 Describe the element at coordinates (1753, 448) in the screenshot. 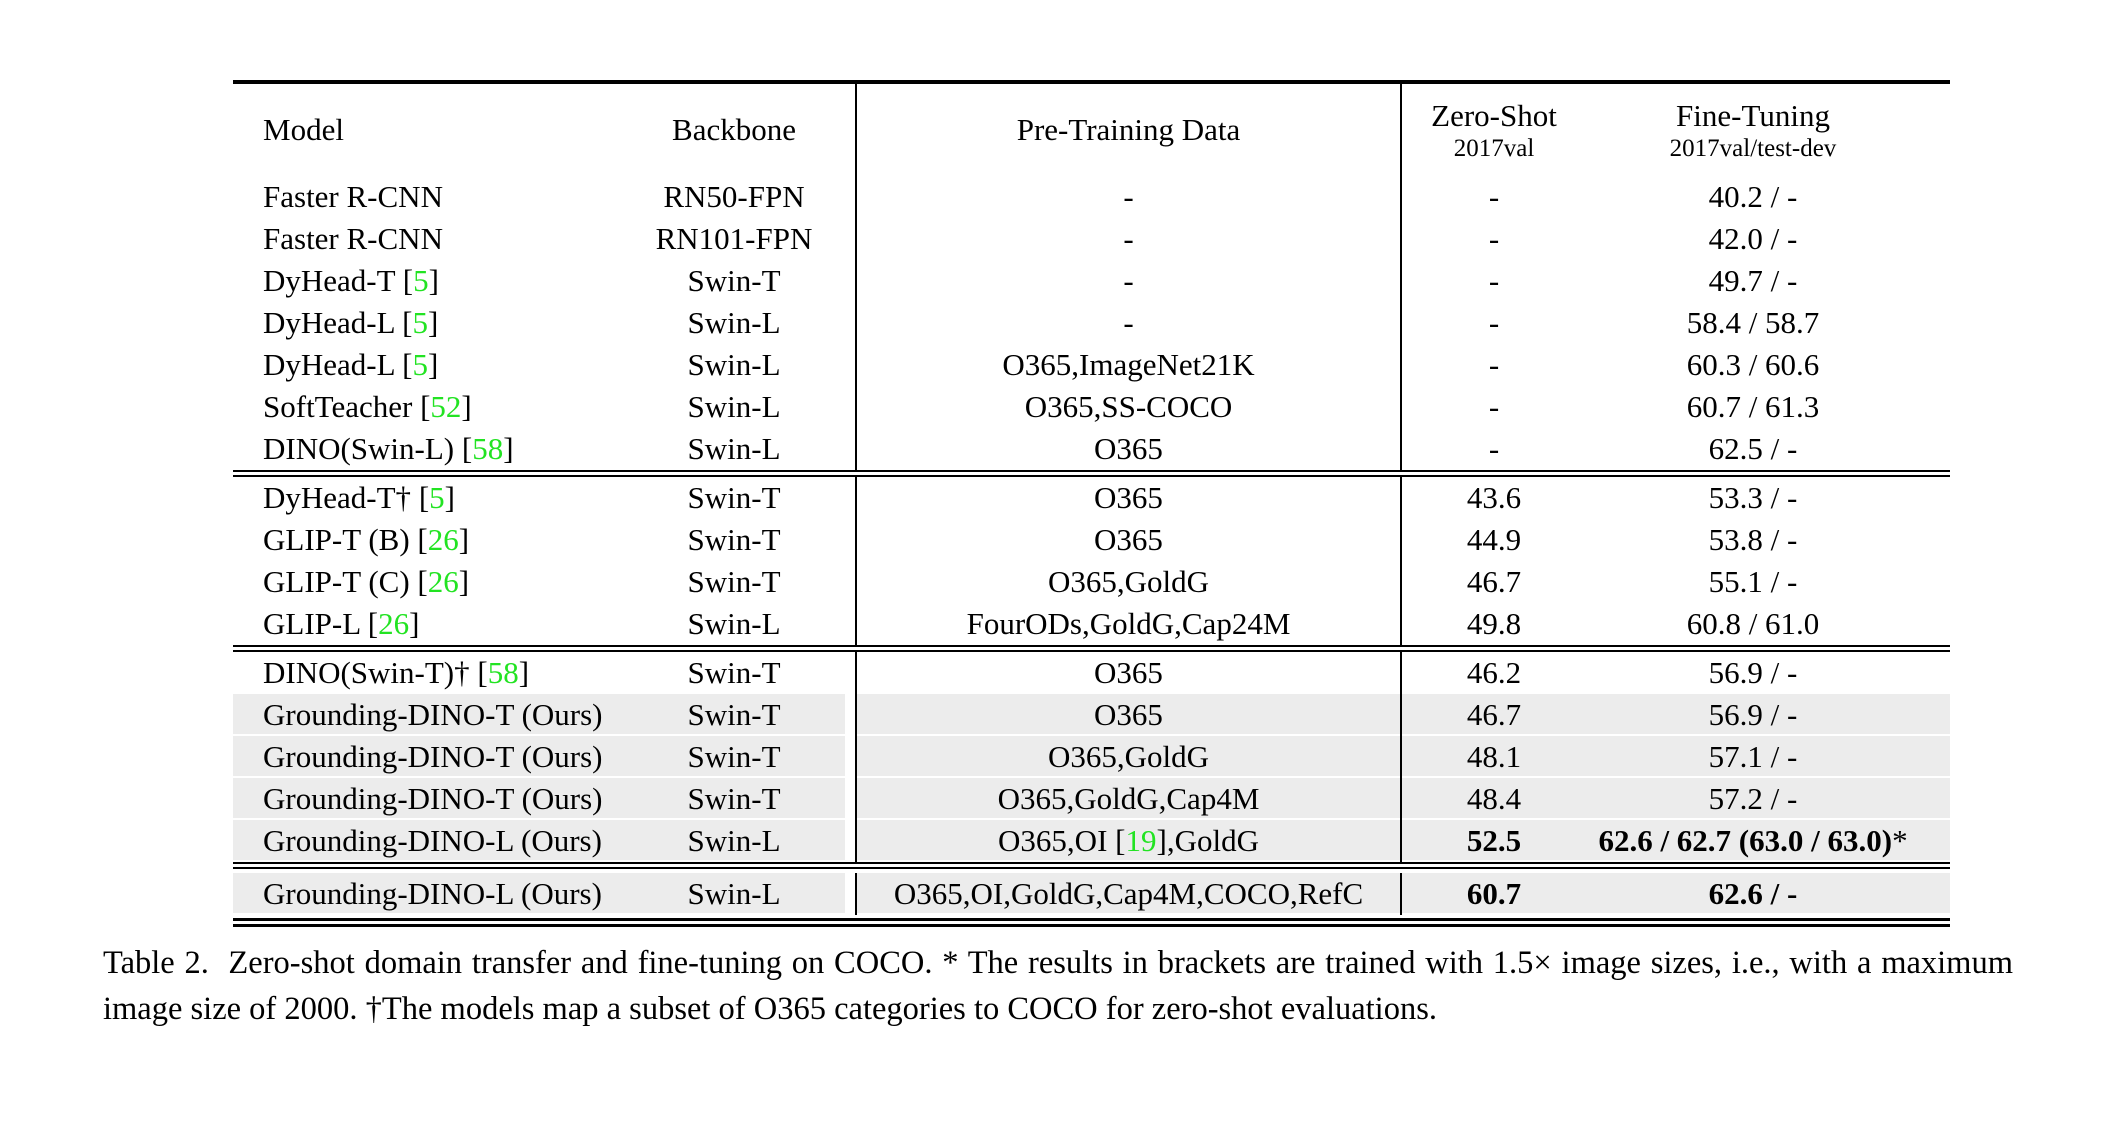

I see `cell-text: 62.5 / -` at that location.